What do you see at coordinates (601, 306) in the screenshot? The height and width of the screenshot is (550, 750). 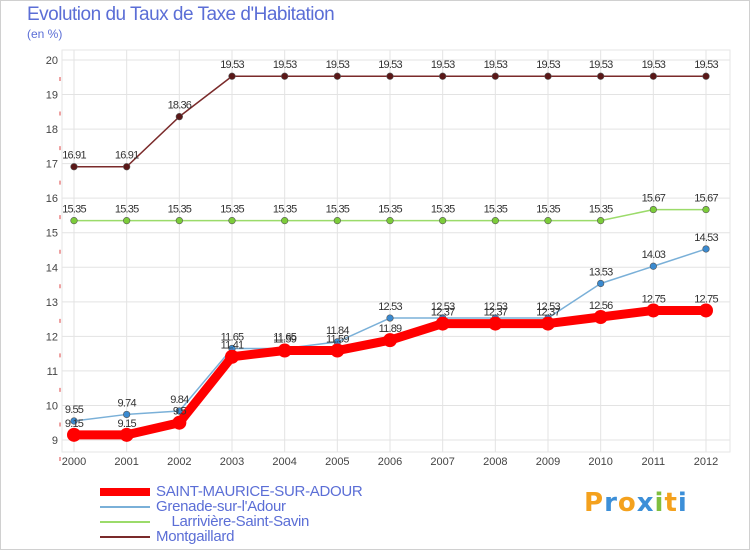 I see `data-label-saint-maurice-sur-adour: 12.56` at bounding box center [601, 306].